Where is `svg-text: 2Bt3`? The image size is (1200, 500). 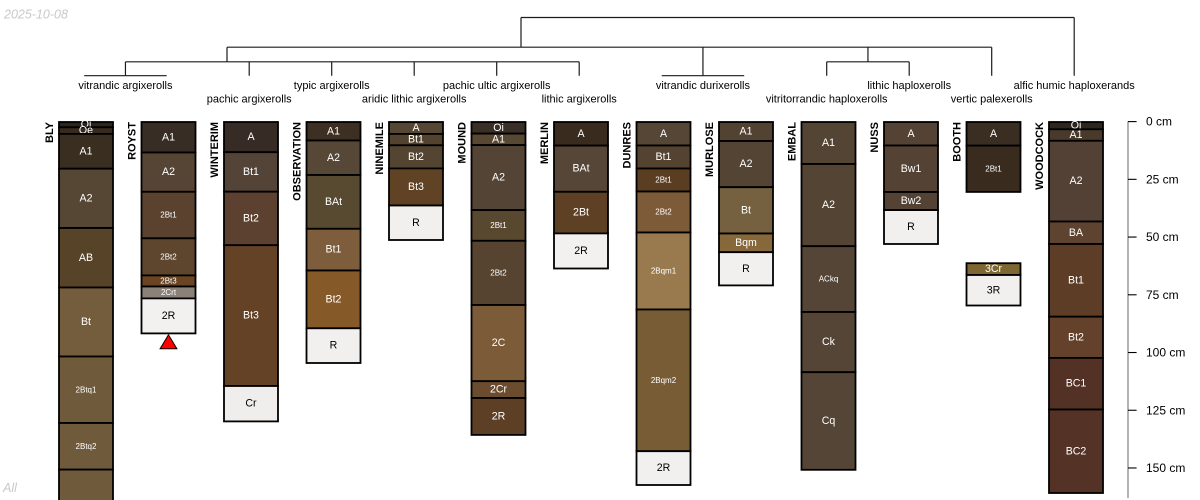
svg-text: 2Bt3 is located at coordinates (168, 280).